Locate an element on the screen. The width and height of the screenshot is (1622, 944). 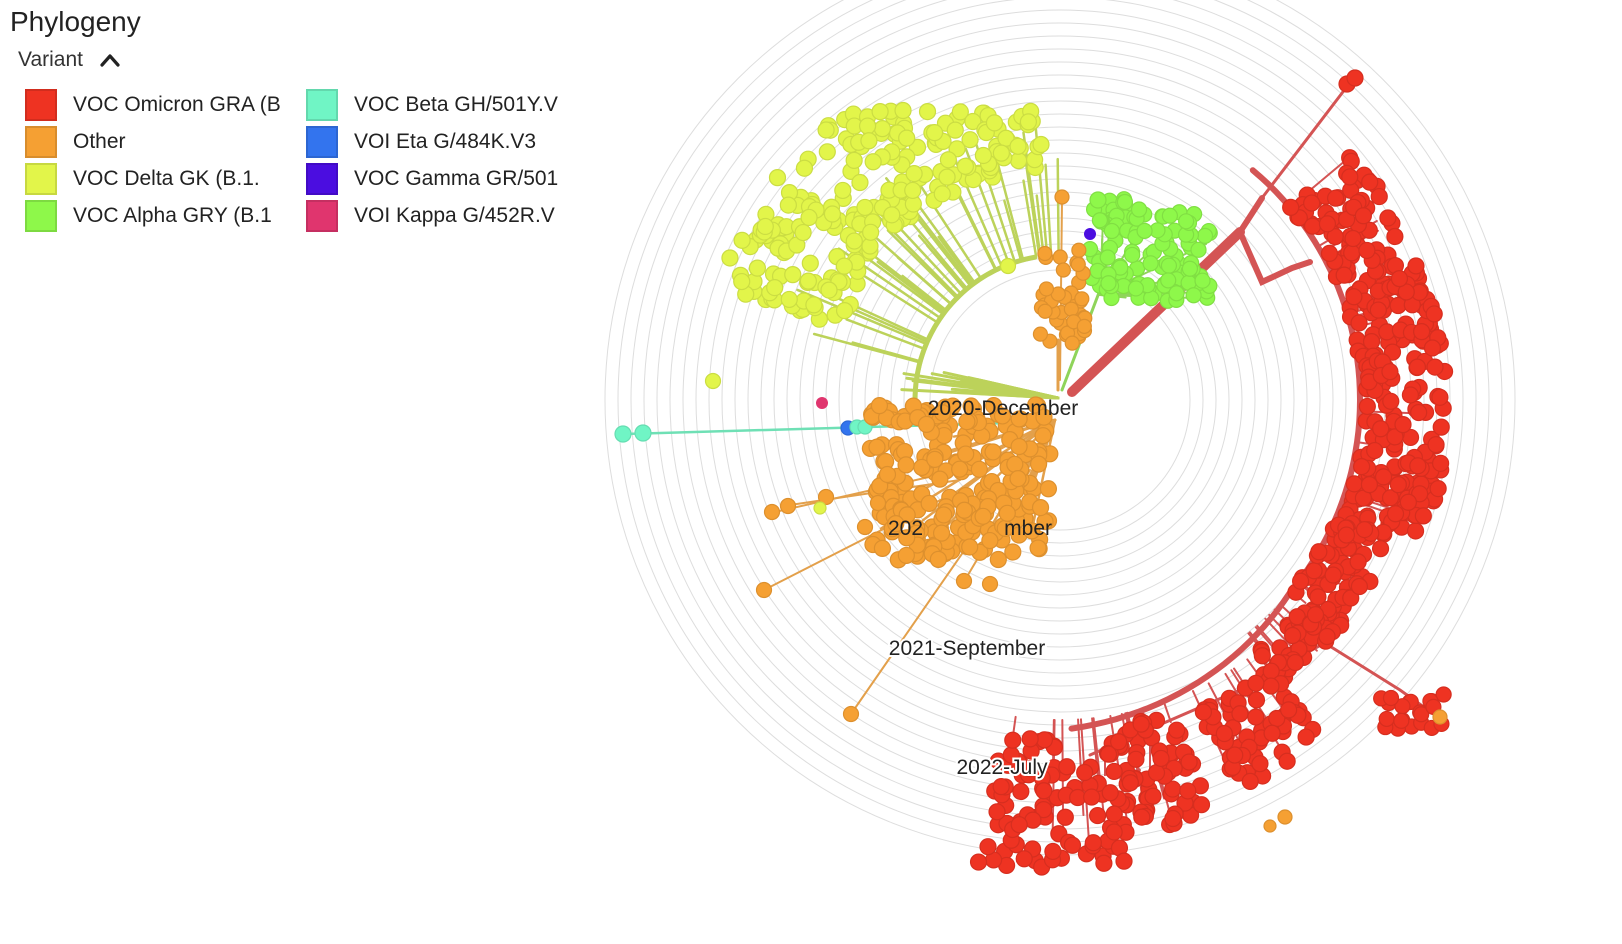
legend-label: Other is located at coordinates (99, 141).